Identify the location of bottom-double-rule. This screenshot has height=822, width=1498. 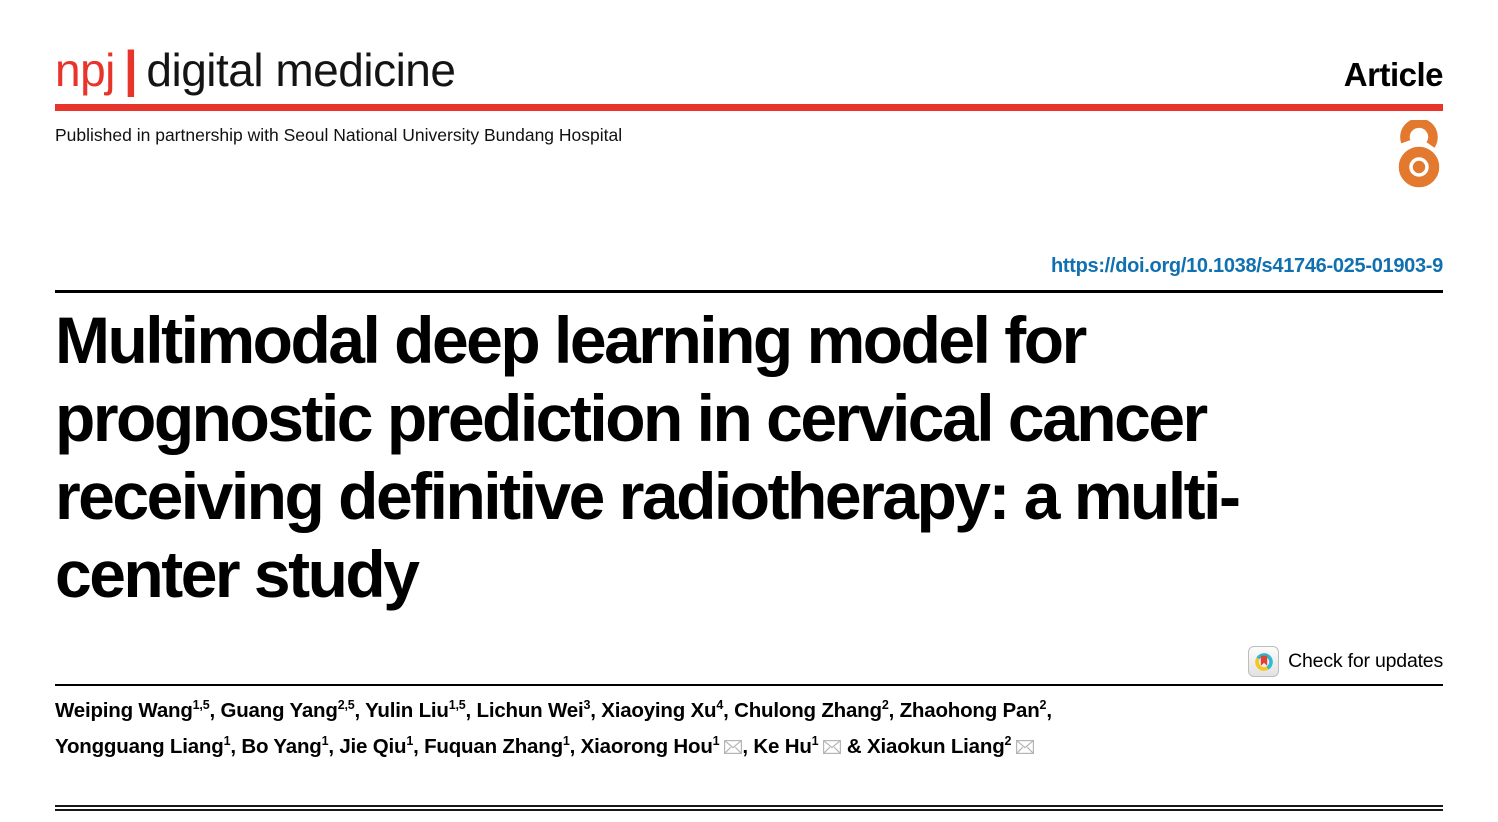
(749, 808).